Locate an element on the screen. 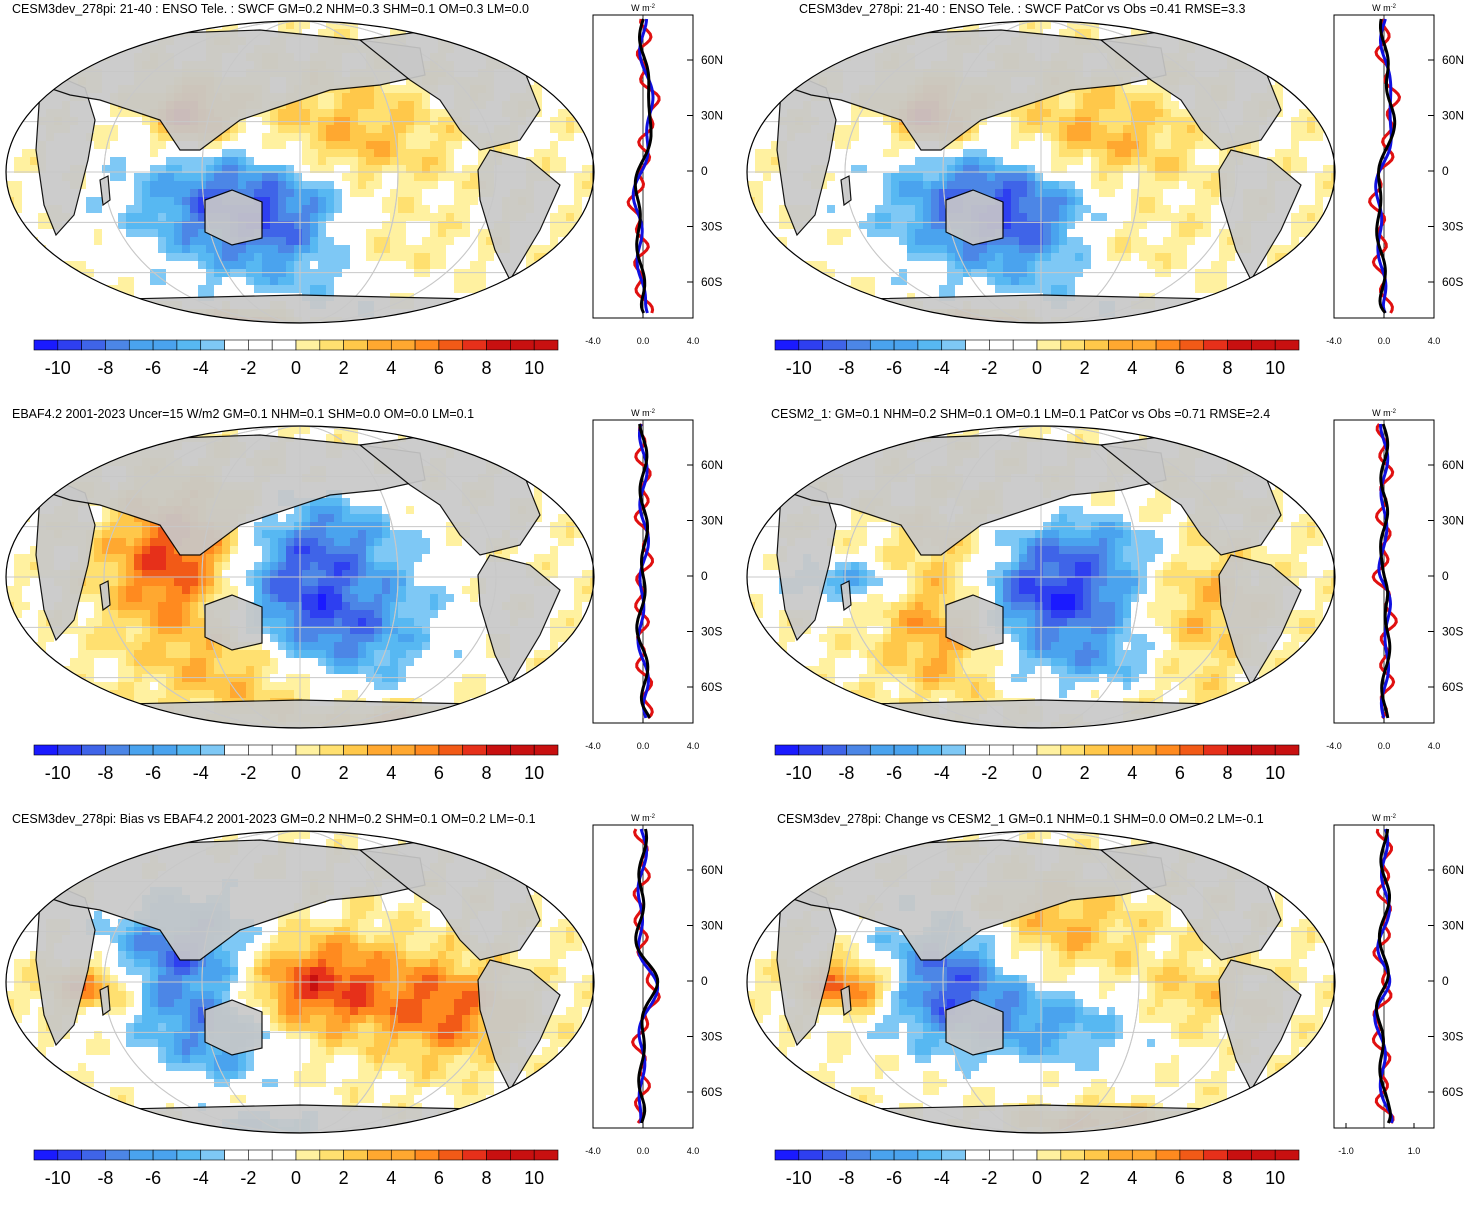 The width and height of the screenshot is (1483, 1206). profile-x-tick-label: -1.0 is located at coordinates (1346, 1151).